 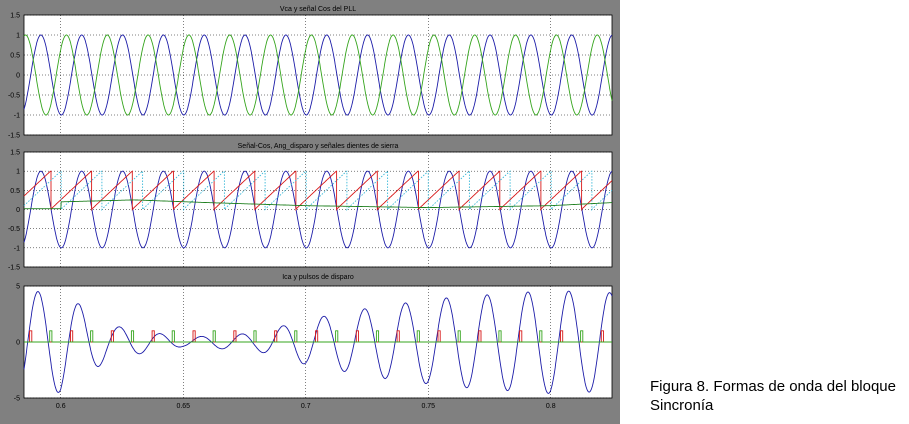 What do you see at coordinates (551, 406) in the screenshot?
I see `x-tick-label: 0.8` at bounding box center [551, 406].